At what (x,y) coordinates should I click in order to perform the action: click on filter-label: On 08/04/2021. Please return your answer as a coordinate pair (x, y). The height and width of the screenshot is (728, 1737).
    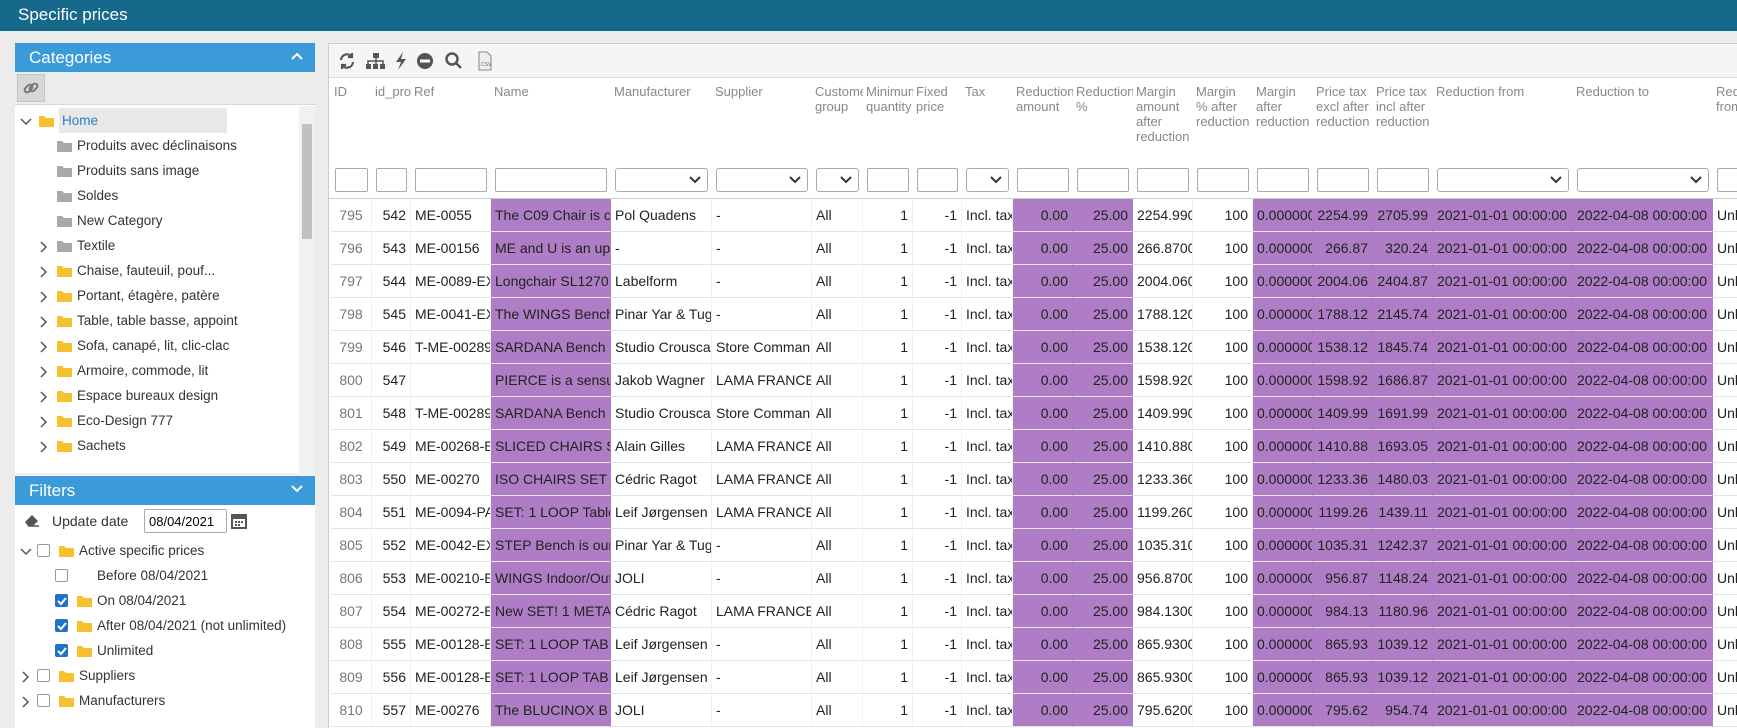
    Looking at the image, I should click on (141, 600).